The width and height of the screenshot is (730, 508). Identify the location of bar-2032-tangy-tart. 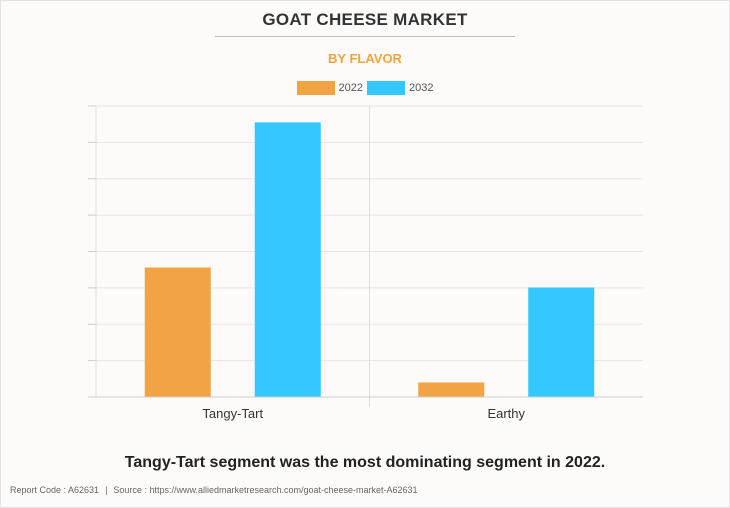
(287, 260).